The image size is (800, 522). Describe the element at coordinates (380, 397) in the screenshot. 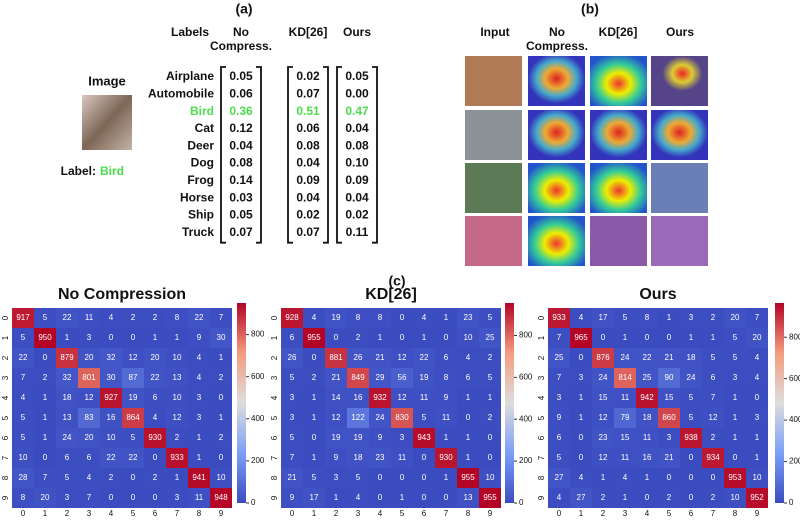

I see `cell-value: 932` at that location.